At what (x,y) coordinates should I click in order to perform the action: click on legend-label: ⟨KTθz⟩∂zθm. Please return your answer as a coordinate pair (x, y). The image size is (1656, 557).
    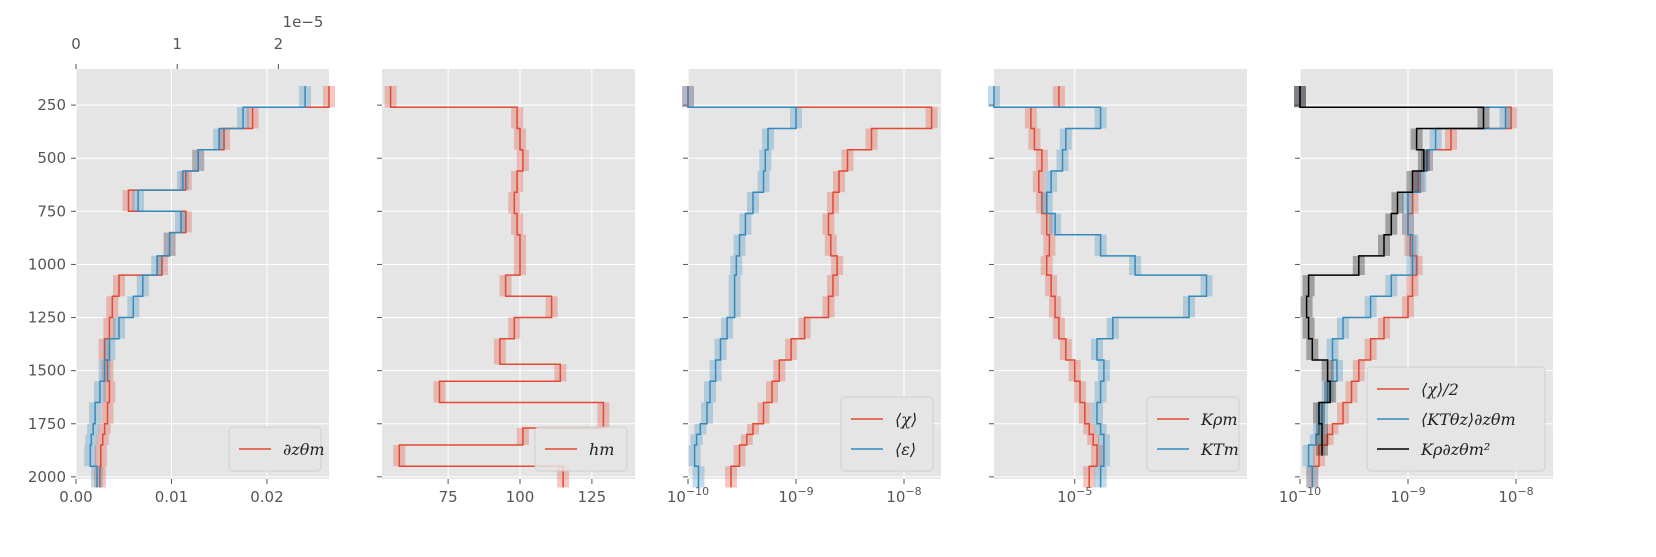
    Looking at the image, I should click on (1468, 419).